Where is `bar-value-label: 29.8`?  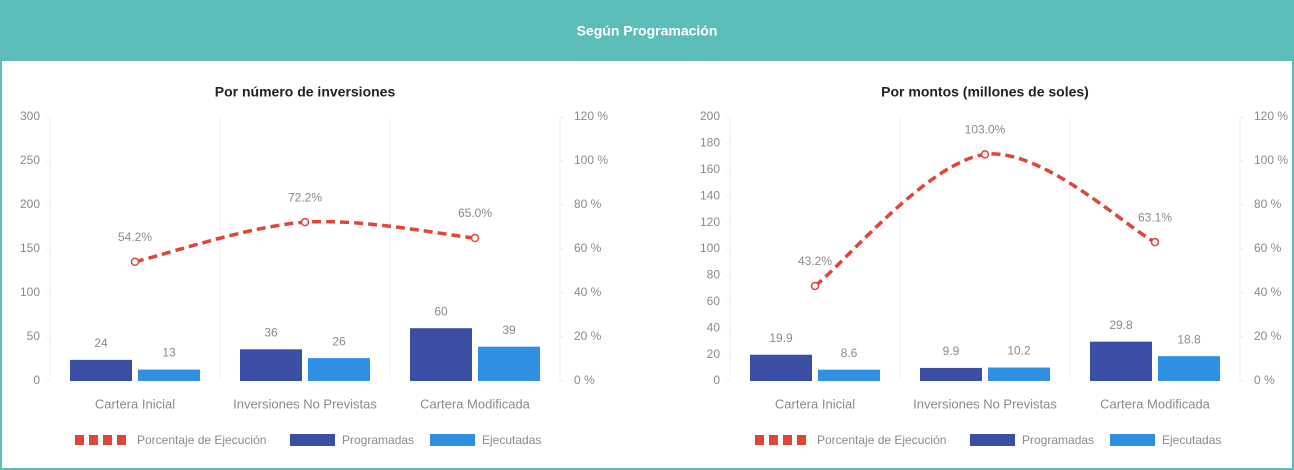
bar-value-label: 29.8 is located at coordinates (1121, 325).